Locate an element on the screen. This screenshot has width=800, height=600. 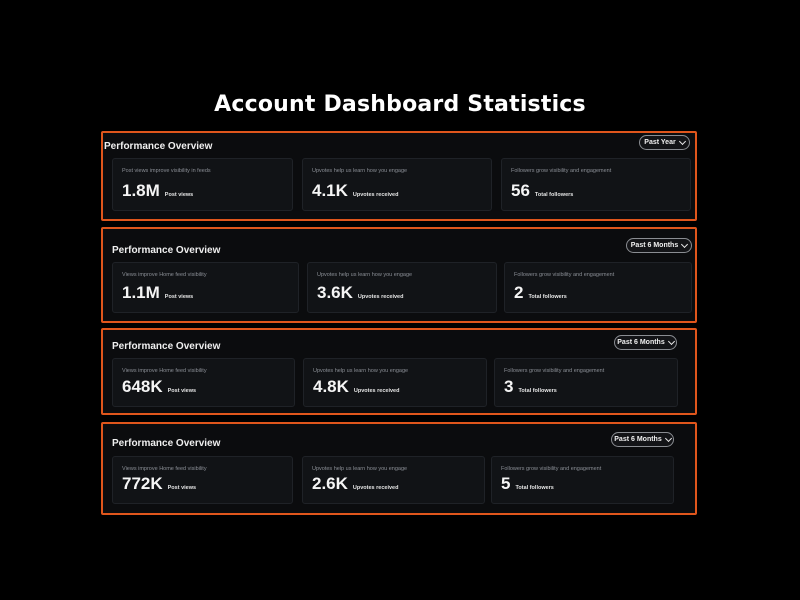
page-title: Account Dashboard Statistics is located at coordinates (400, 104).